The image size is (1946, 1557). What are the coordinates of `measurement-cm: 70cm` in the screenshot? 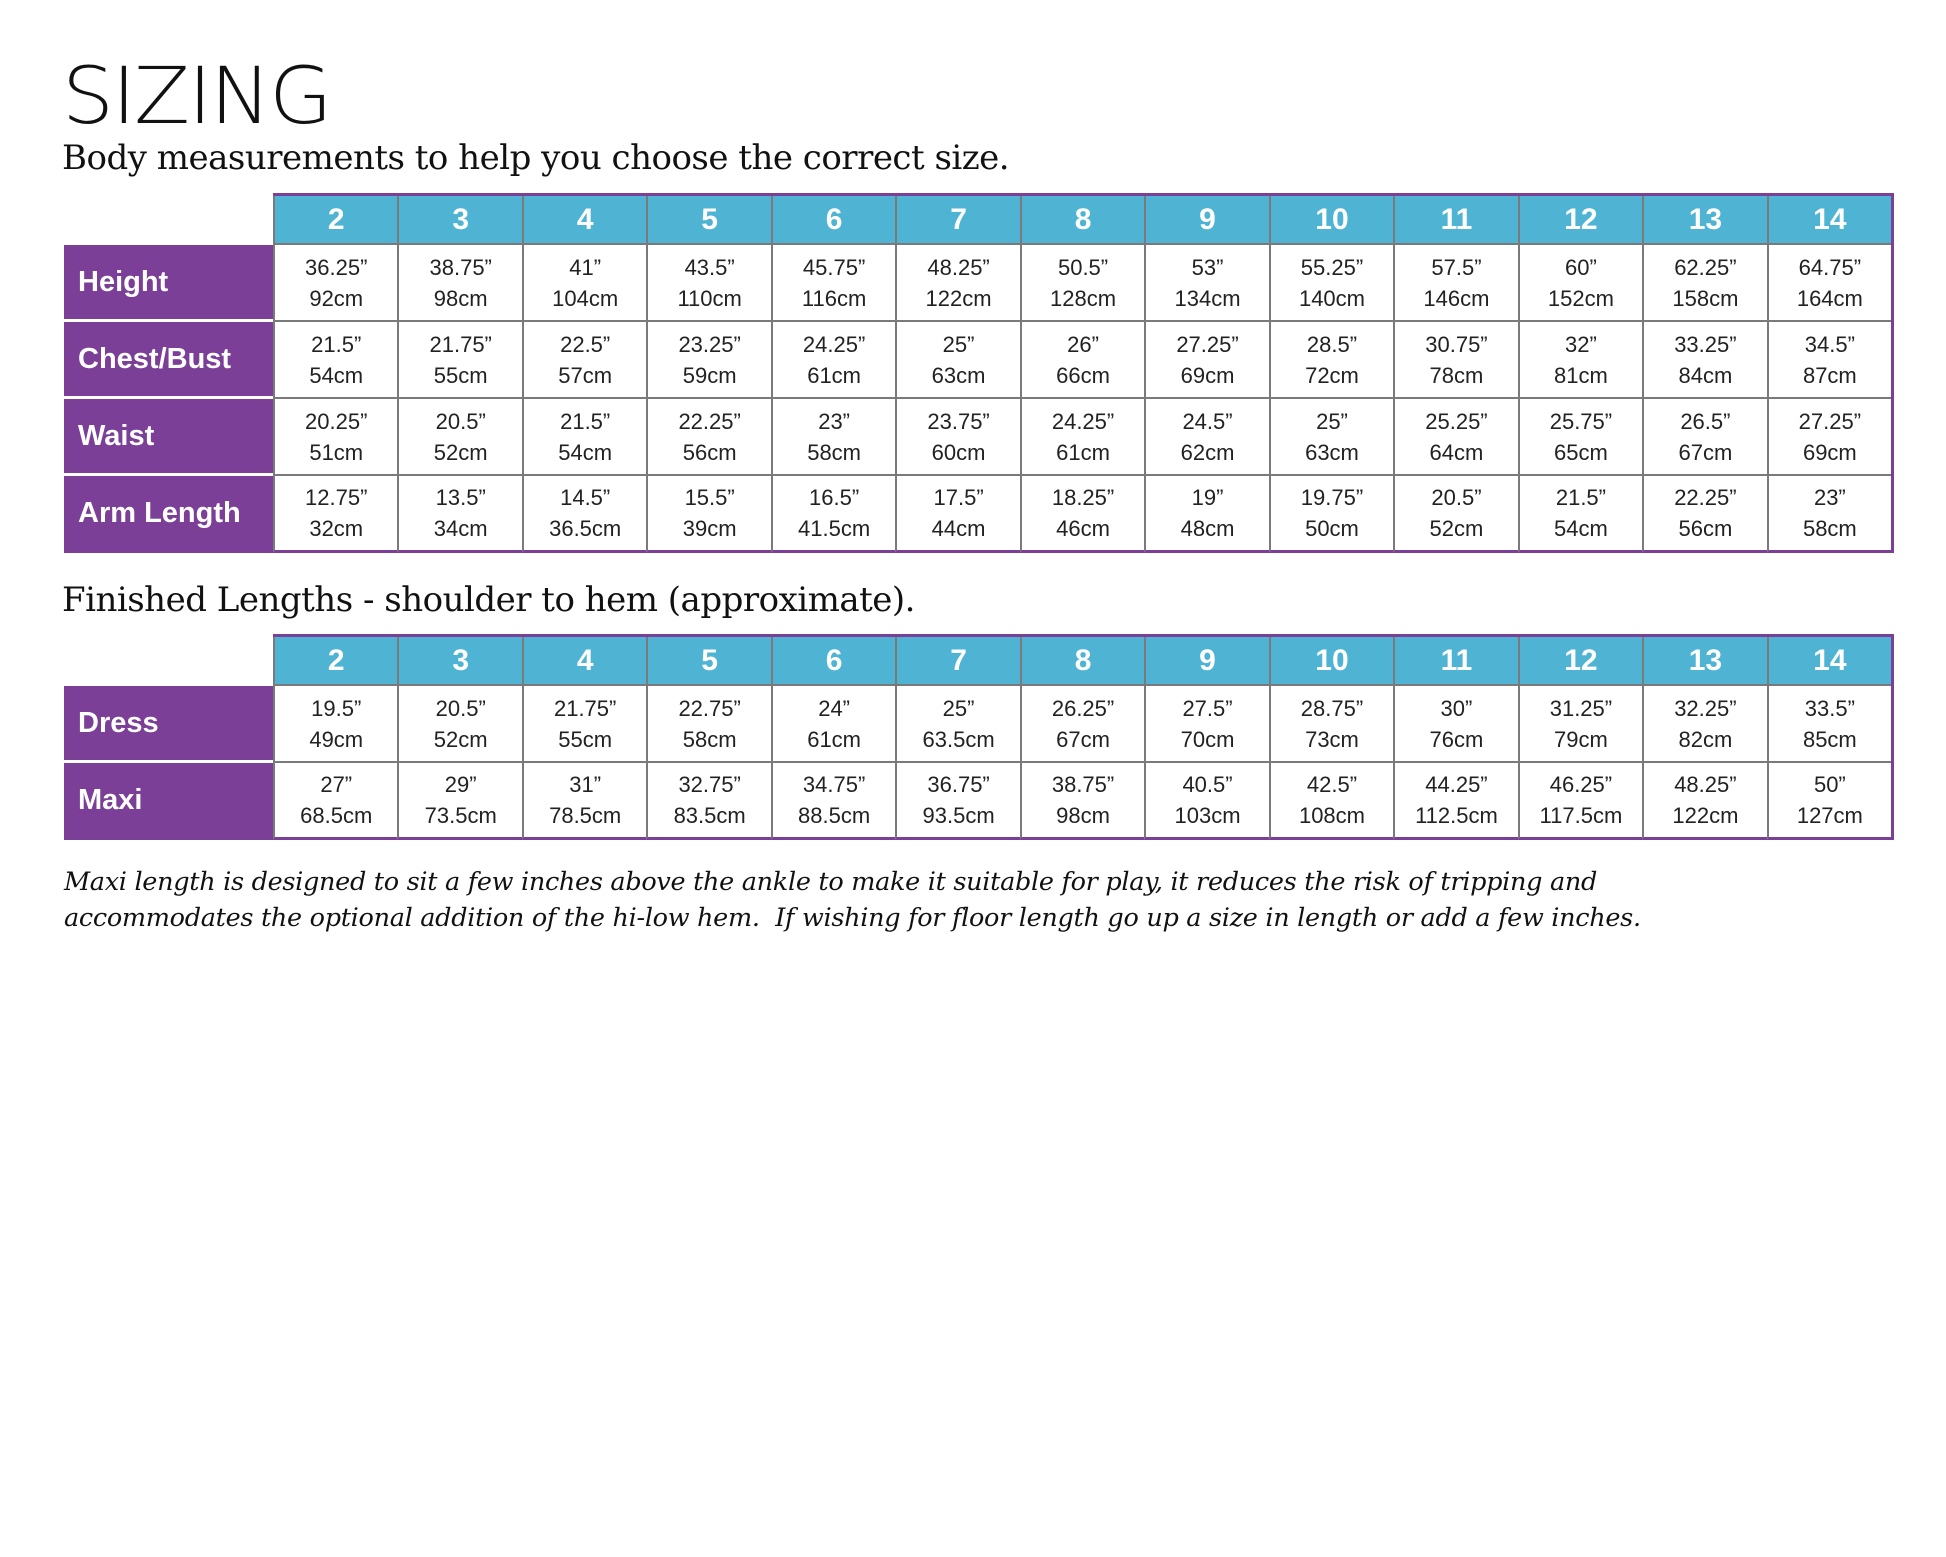 It's located at (1207, 739).